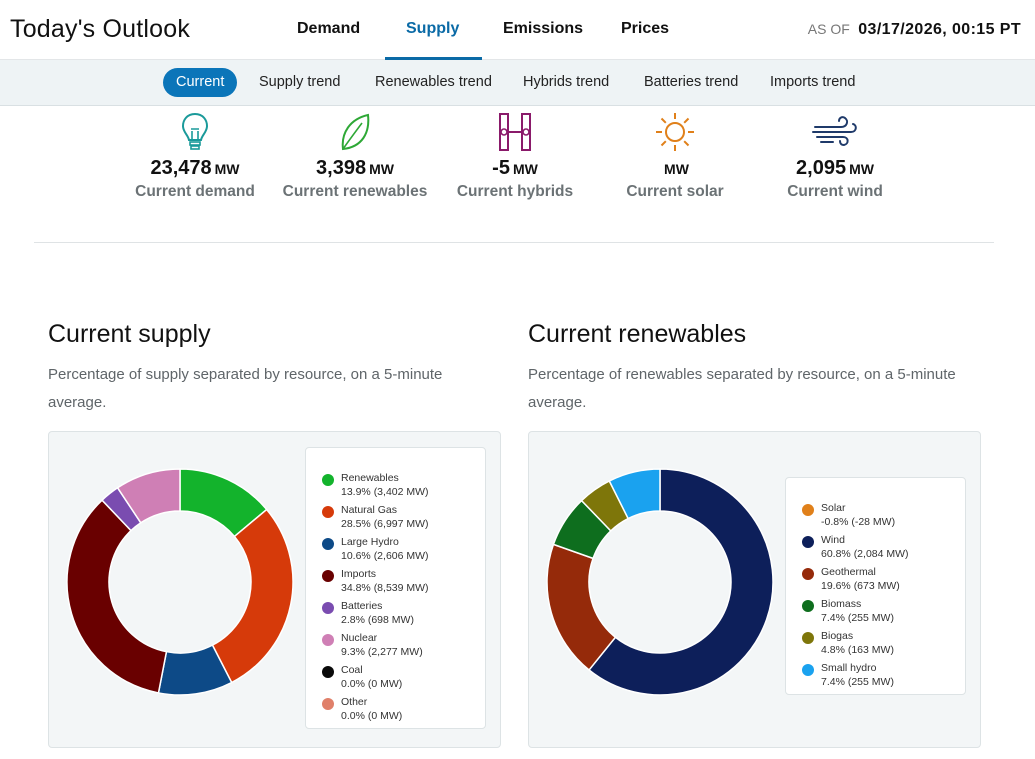 The height and width of the screenshot is (759, 1035). Describe the element at coordinates (681, 582) in the screenshot. I see `donut-slice-wind` at that location.